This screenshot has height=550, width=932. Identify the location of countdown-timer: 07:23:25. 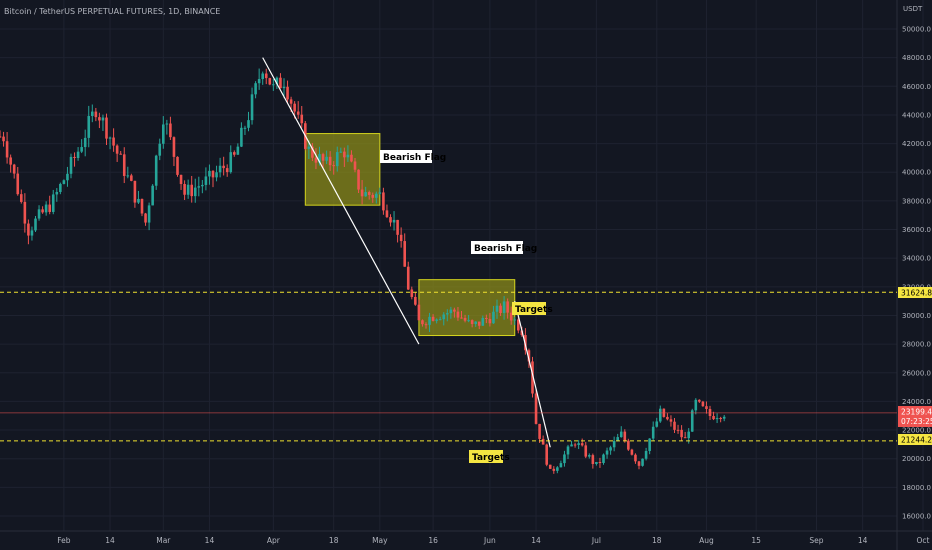
(916, 421).